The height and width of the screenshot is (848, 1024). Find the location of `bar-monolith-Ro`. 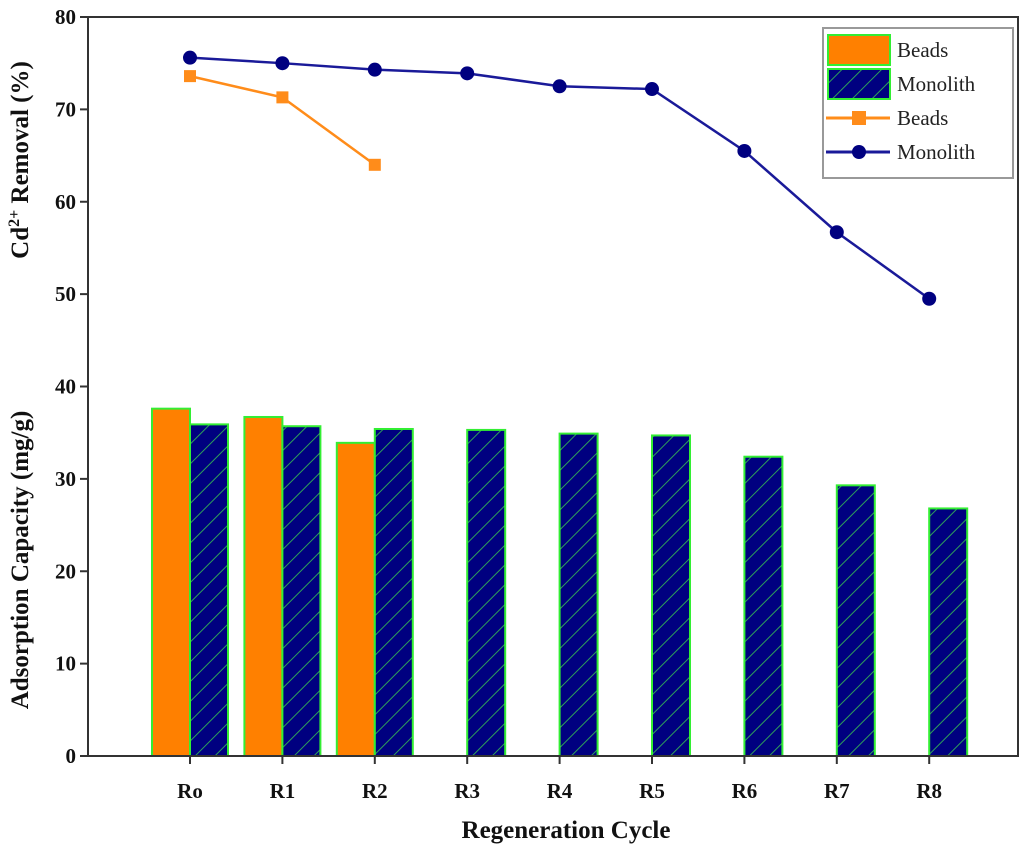

bar-monolith-Ro is located at coordinates (209, 590).